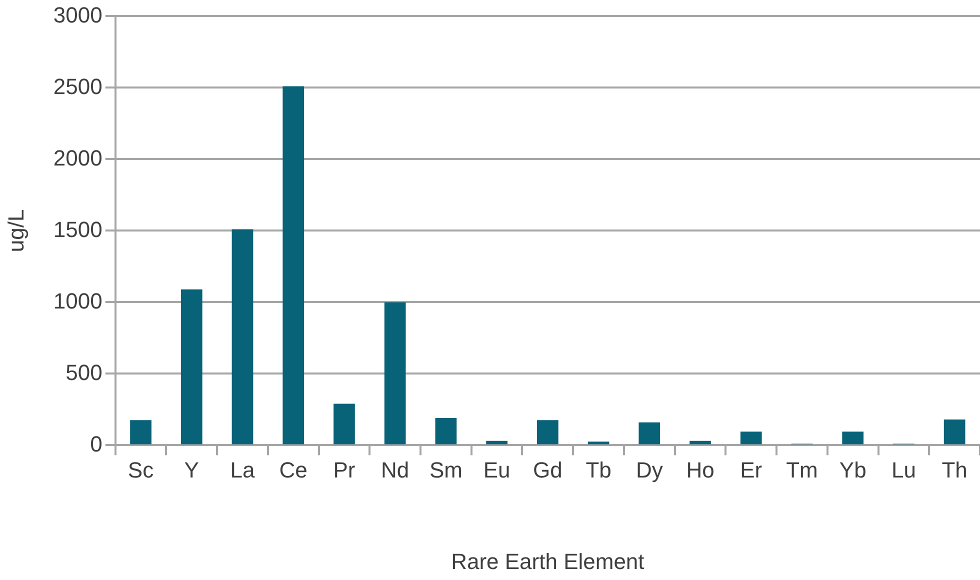  What do you see at coordinates (77, 301) in the screenshot?
I see `y-tick-label: 1000` at bounding box center [77, 301].